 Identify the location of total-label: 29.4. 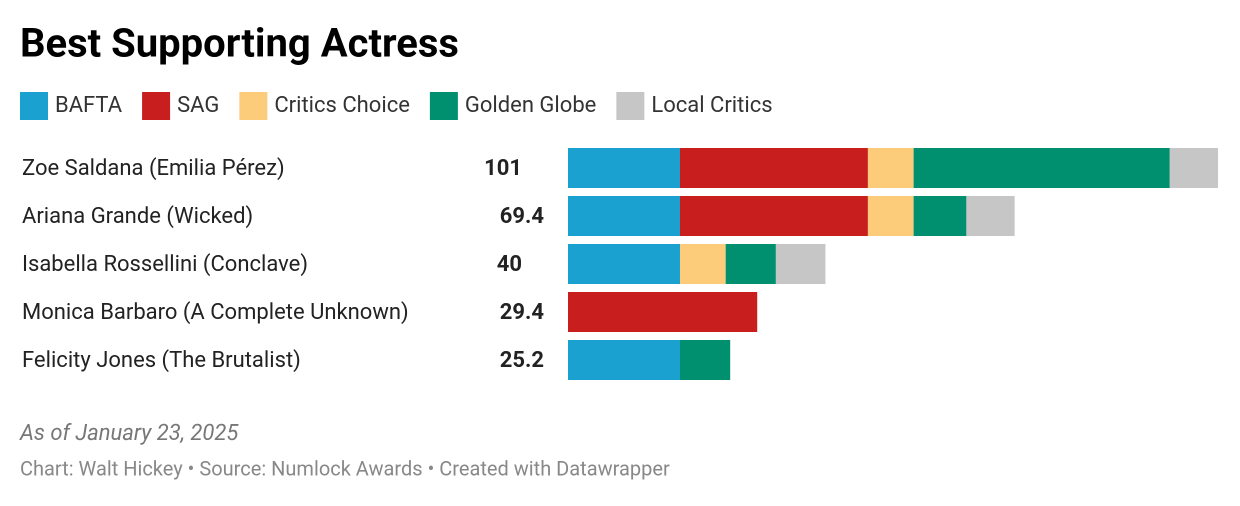
(522, 312).